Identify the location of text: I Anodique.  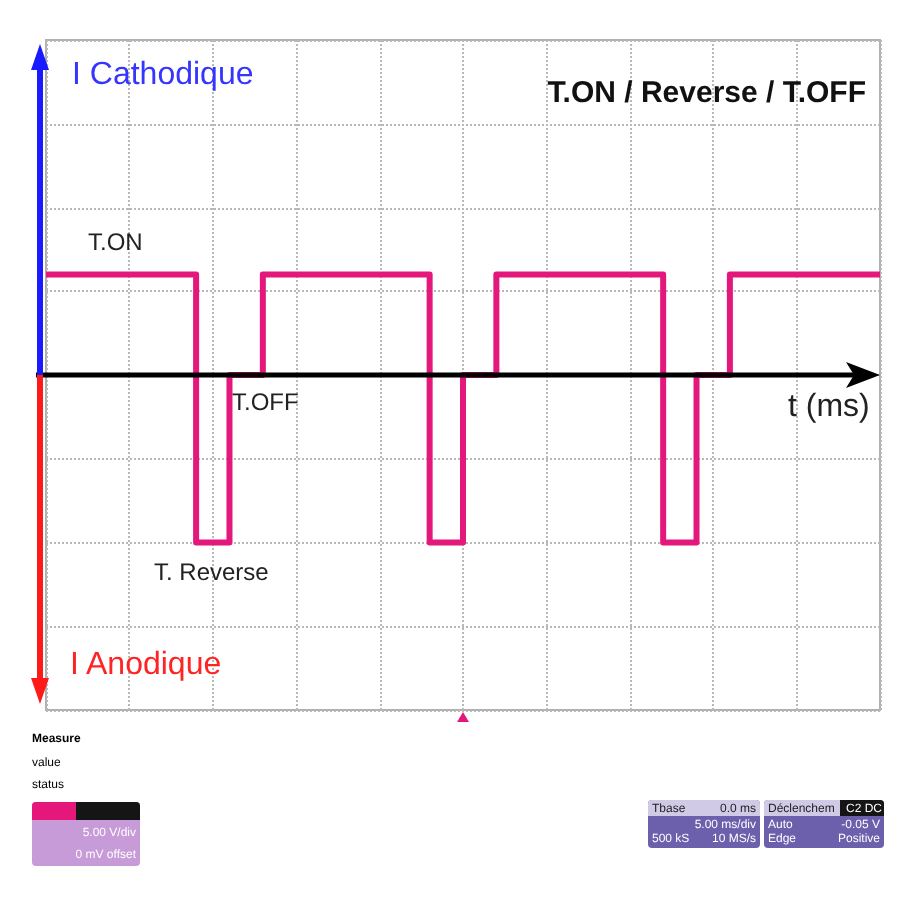
(146, 666).